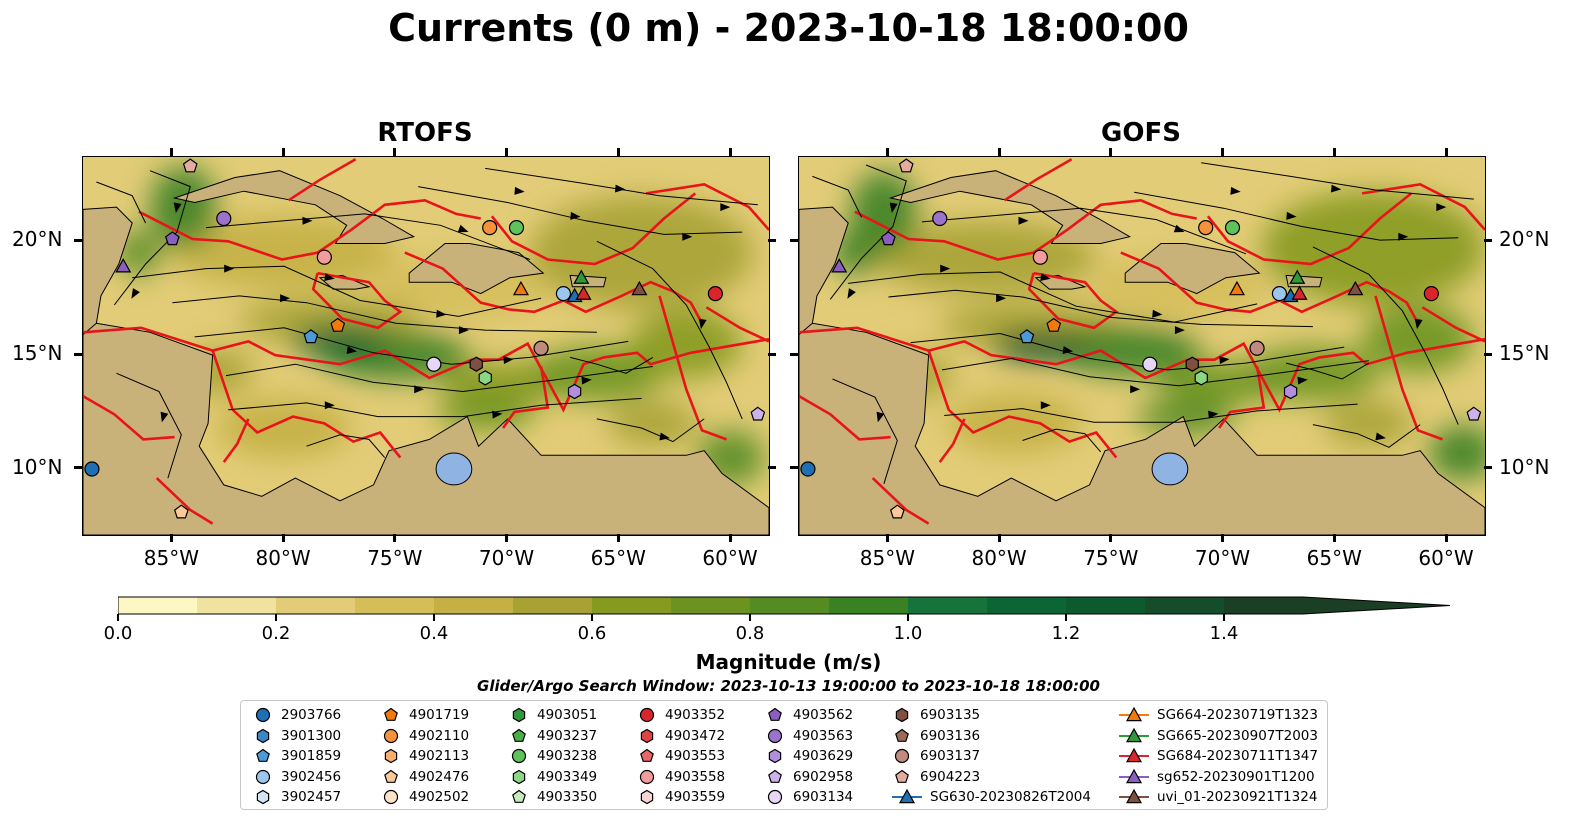  What do you see at coordinates (1237, 797) in the screenshot?
I see `legend-label: uvi_01-20230921T1324` at bounding box center [1237, 797].